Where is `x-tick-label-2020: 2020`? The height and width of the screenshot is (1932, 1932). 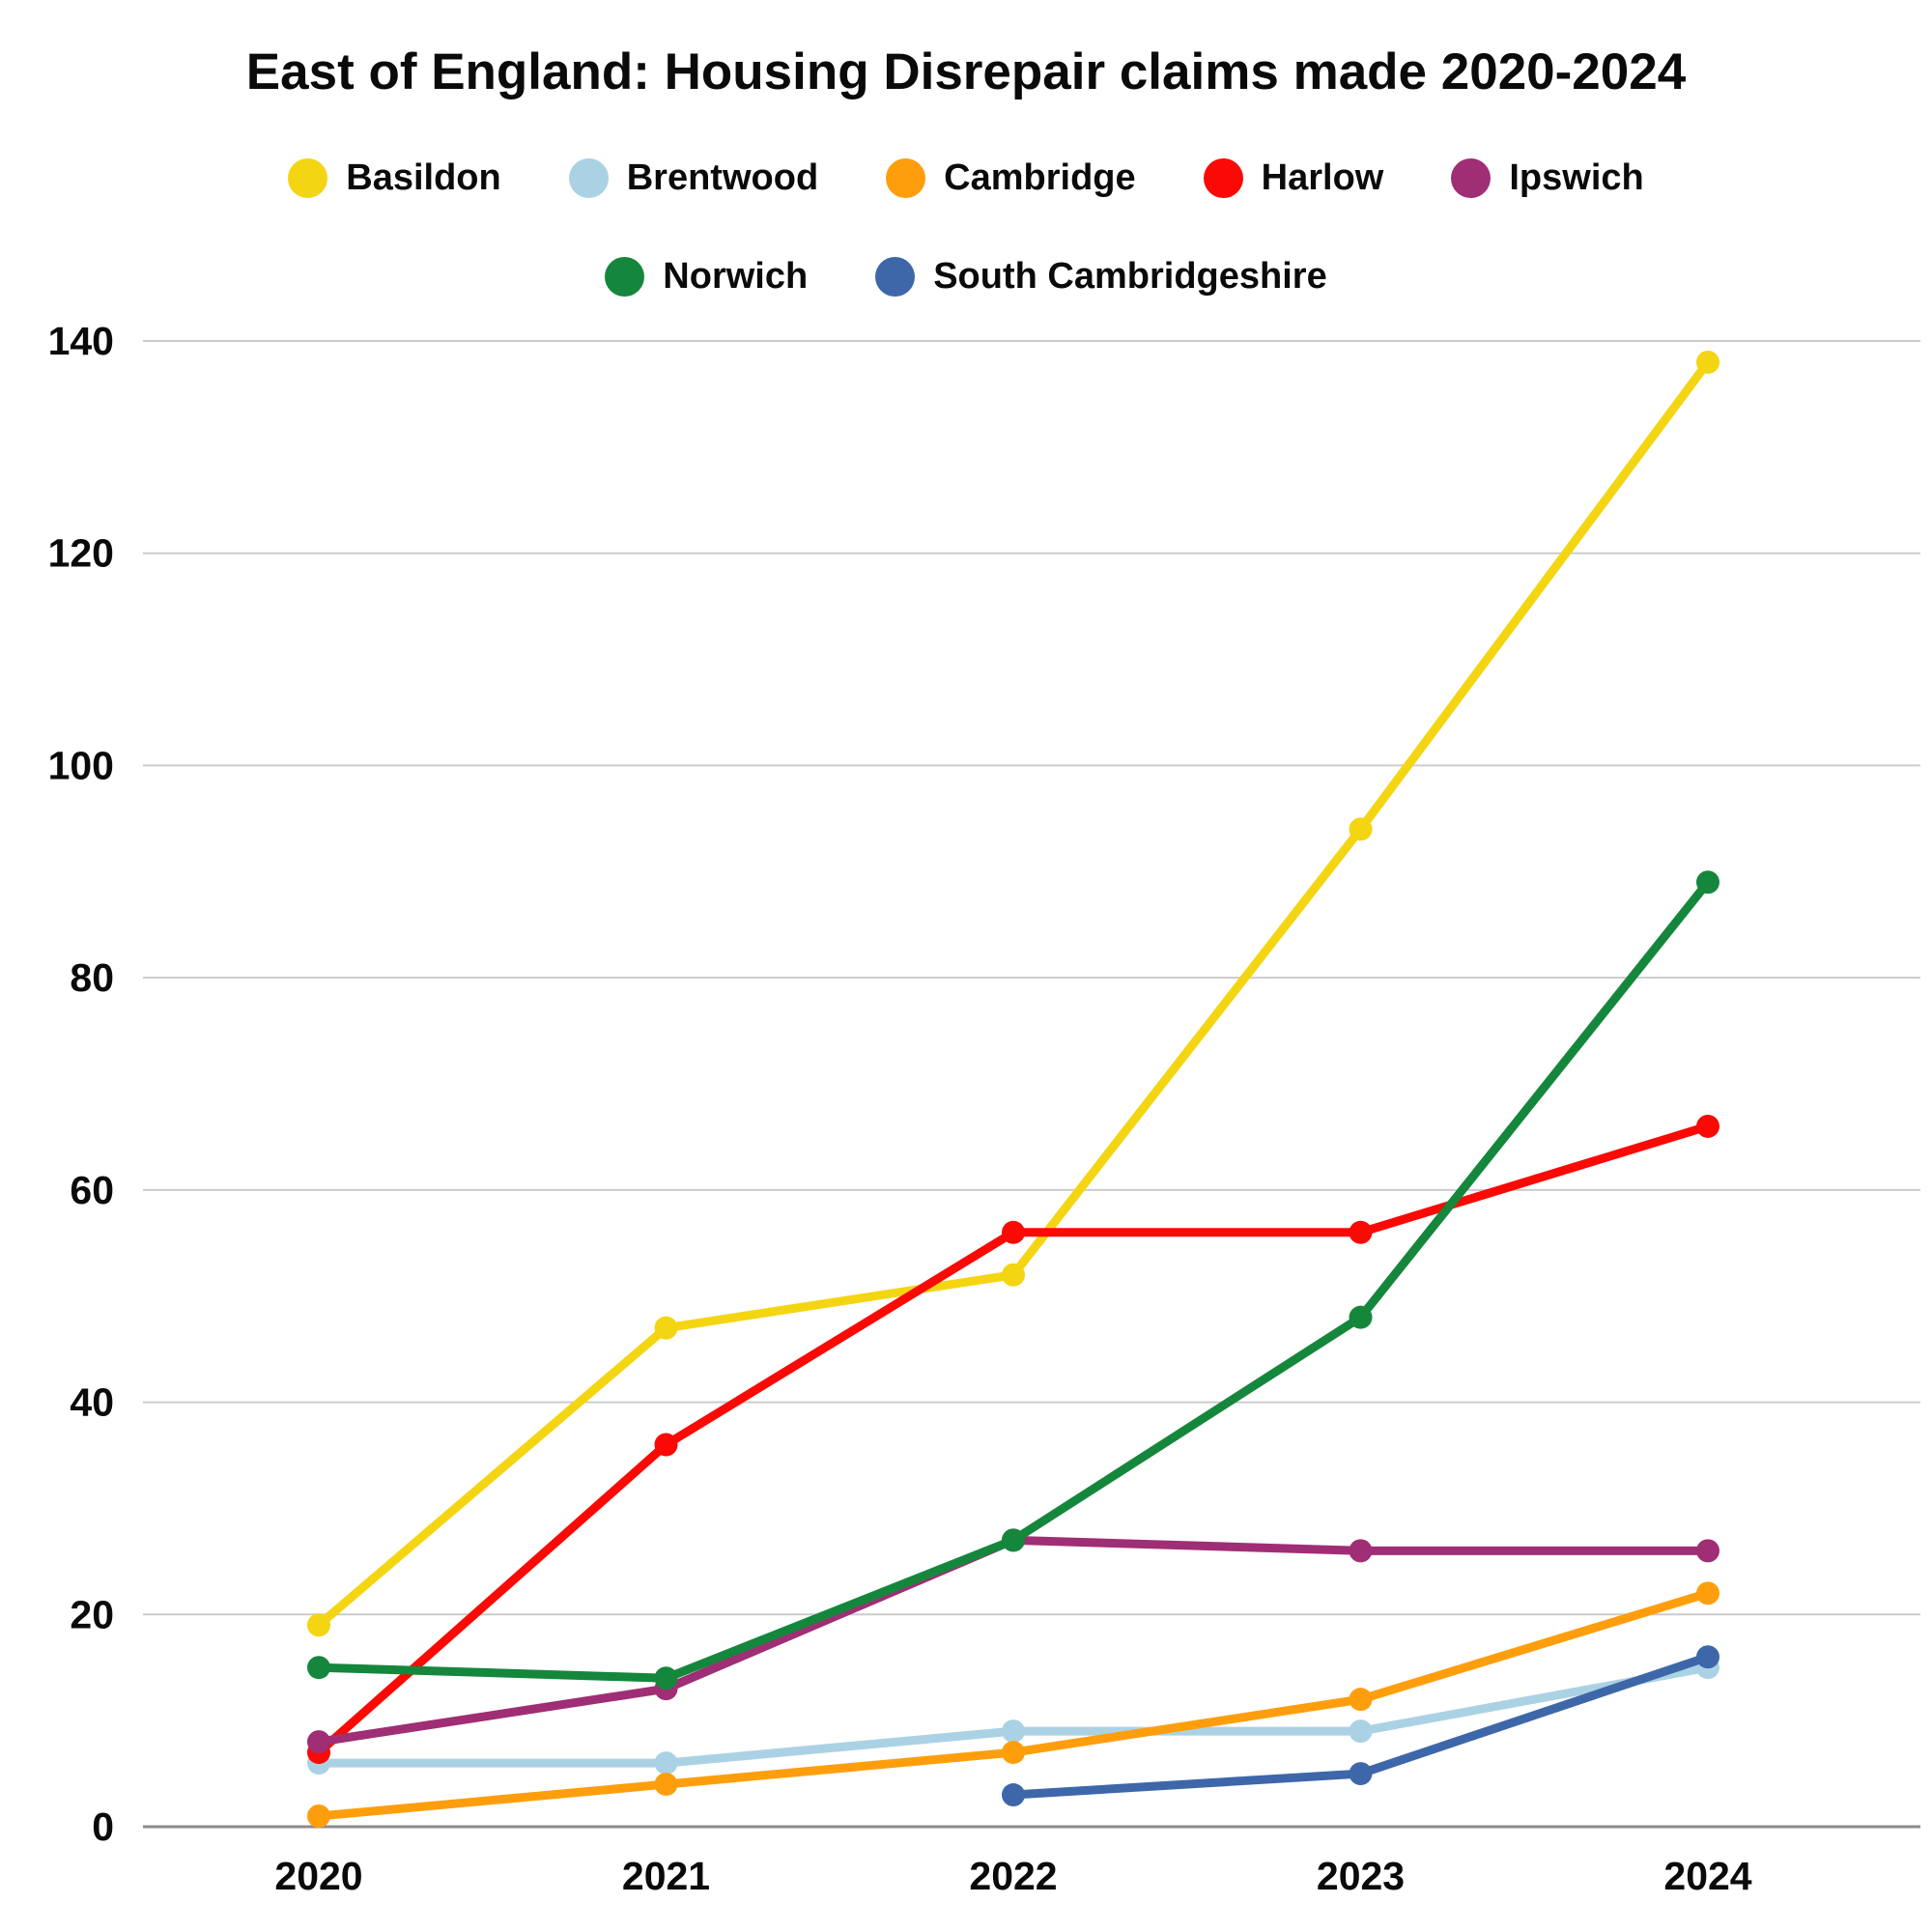
x-tick-label-2020: 2020 is located at coordinates (318, 1876).